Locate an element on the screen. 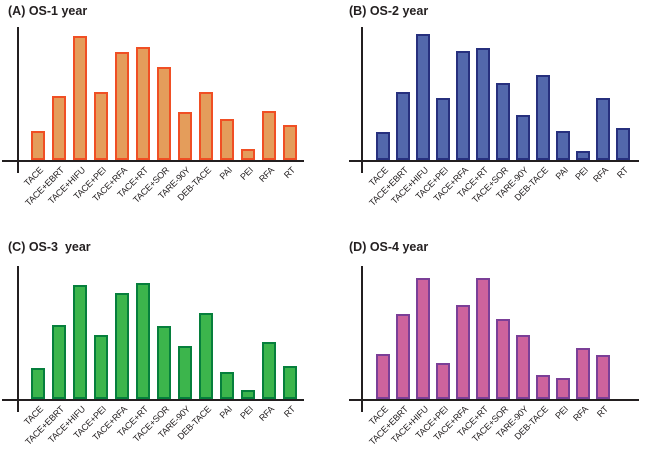  panel-title-os-4-year: (D) OS-4 year is located at coordinates (389, 247).